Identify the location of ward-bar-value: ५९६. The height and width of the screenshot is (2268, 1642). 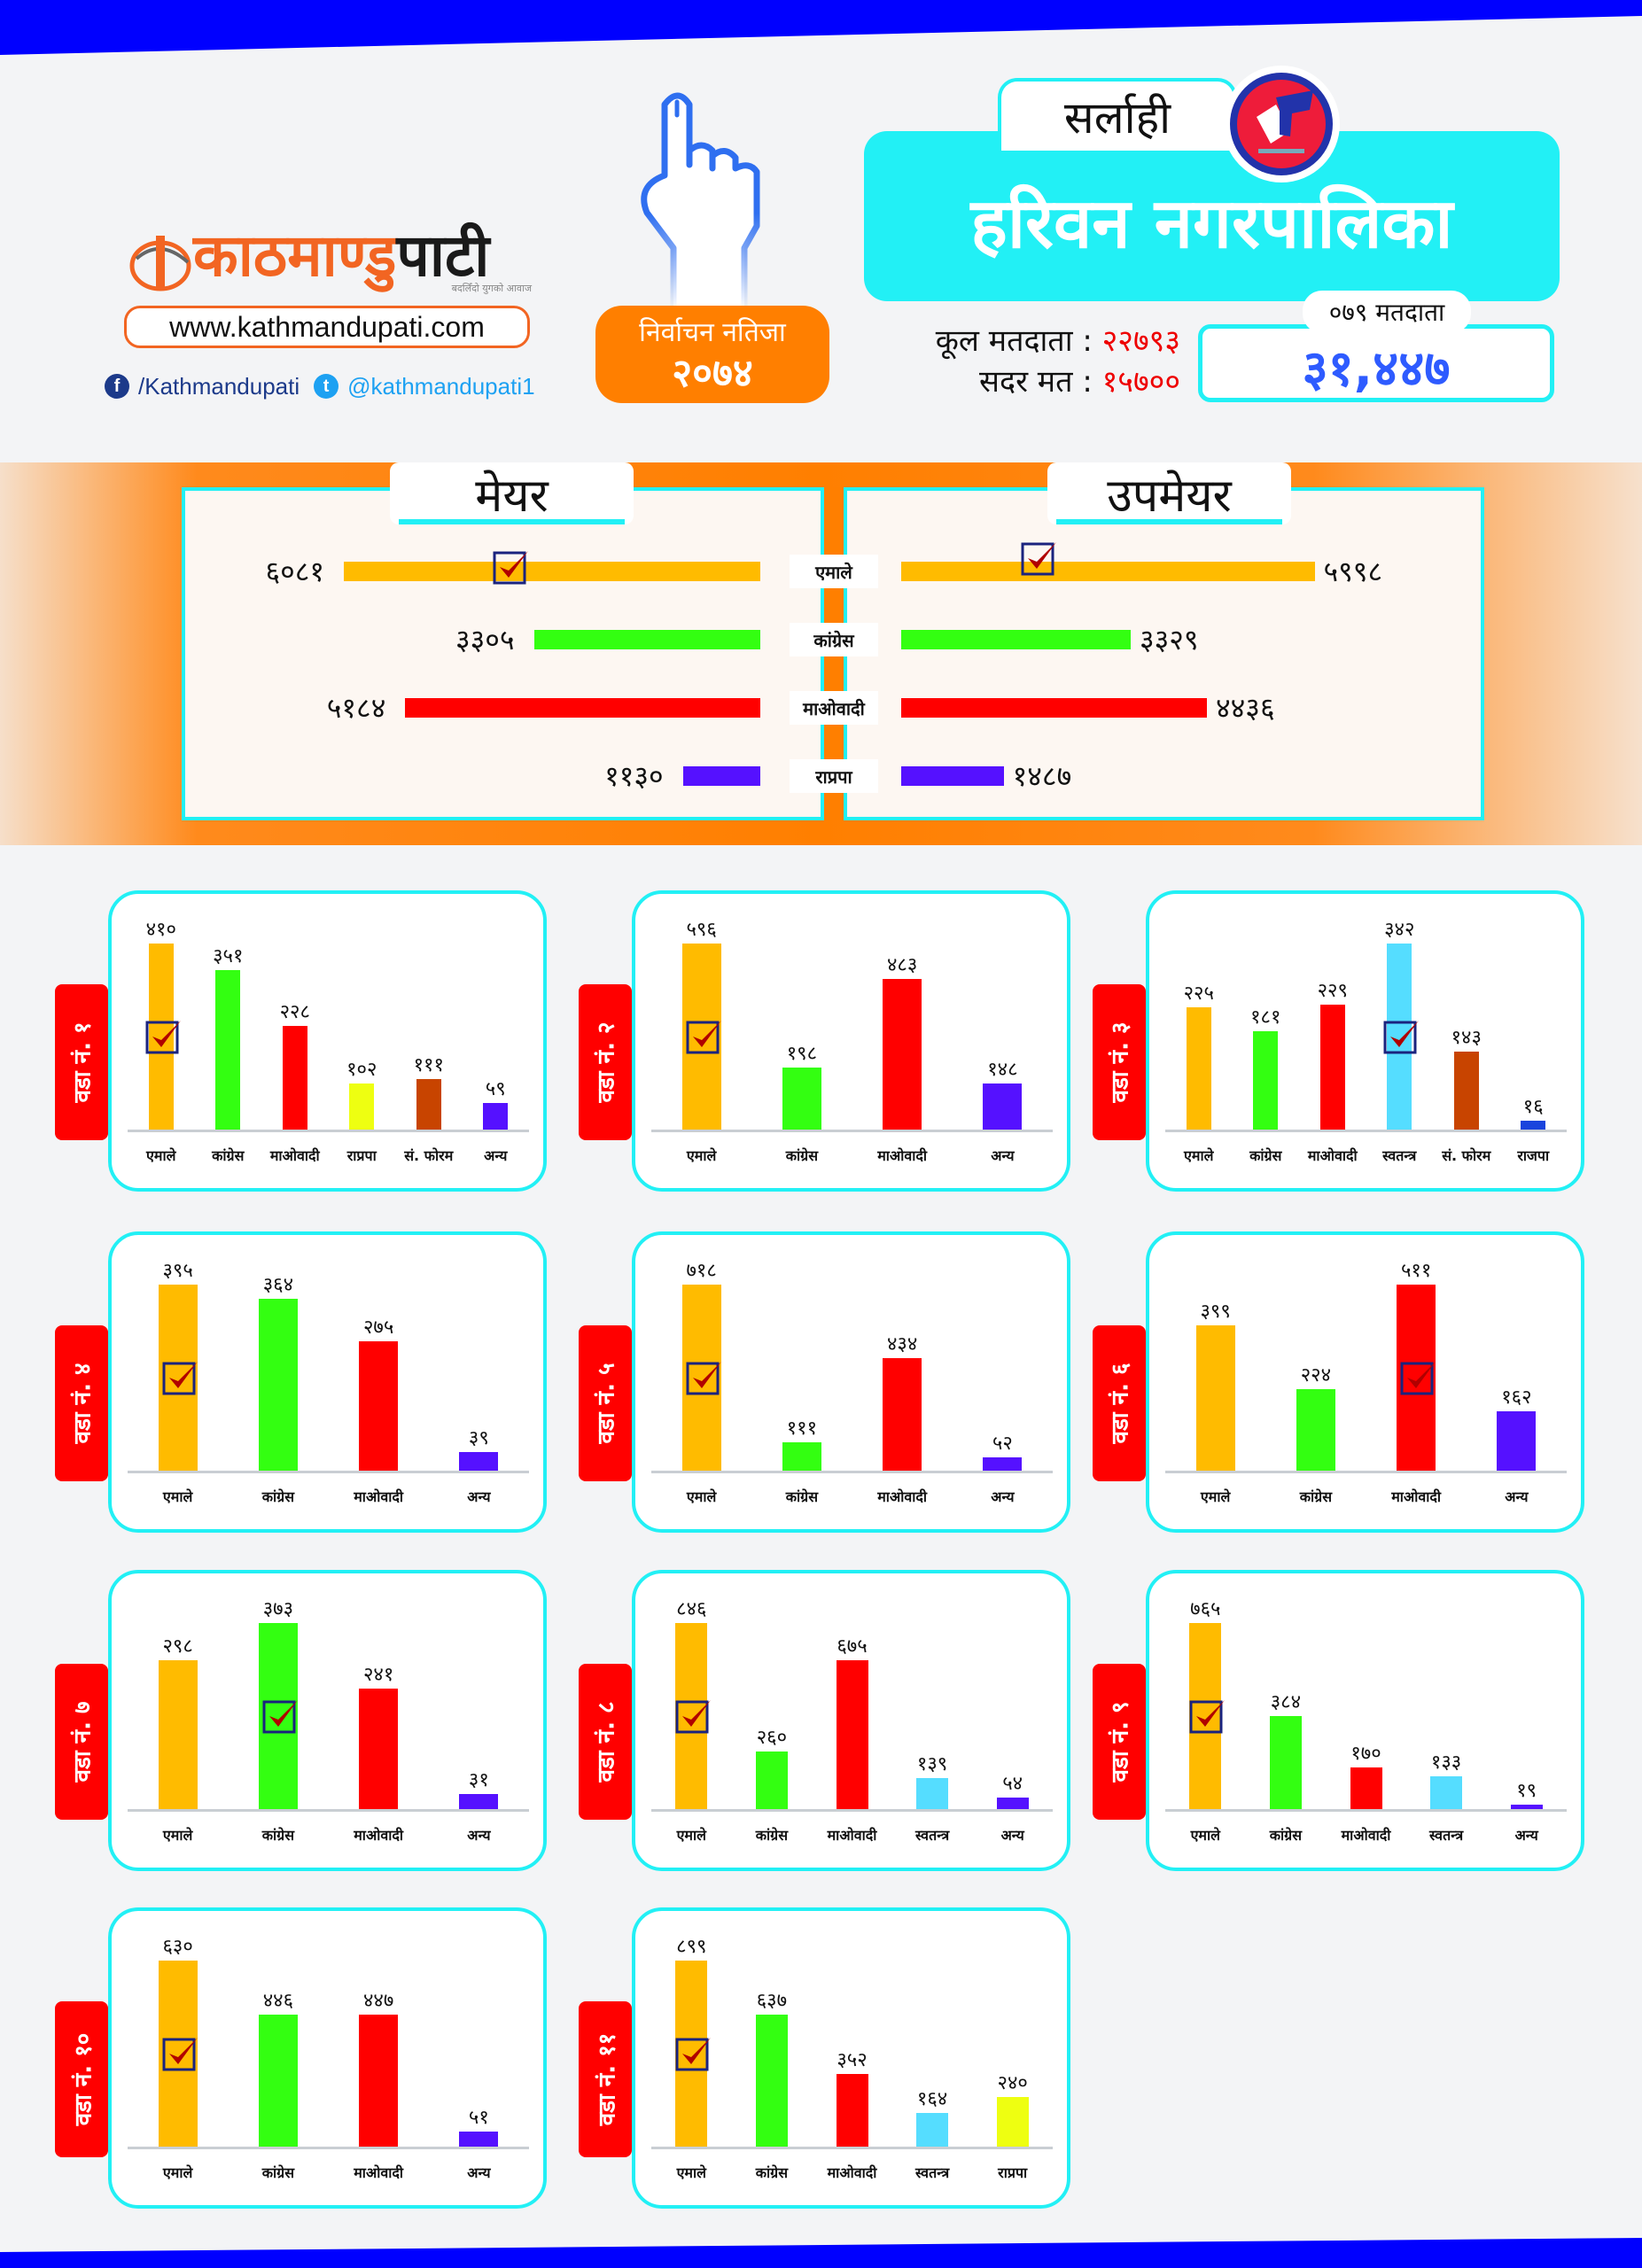
(702, 930).